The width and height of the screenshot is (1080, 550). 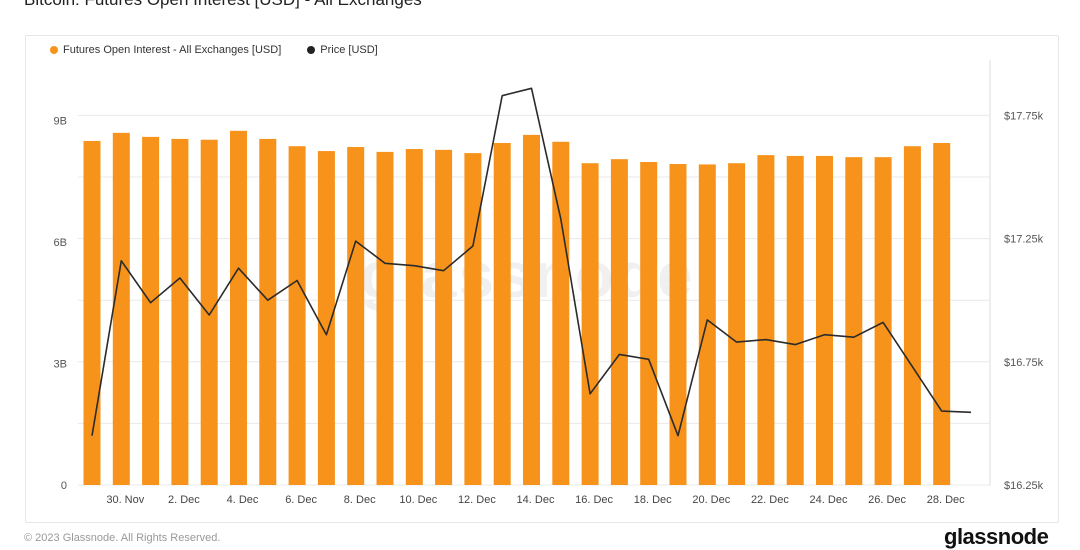 I want to click on y-left-tick-label-0: 0, so click(x=64, y=486).